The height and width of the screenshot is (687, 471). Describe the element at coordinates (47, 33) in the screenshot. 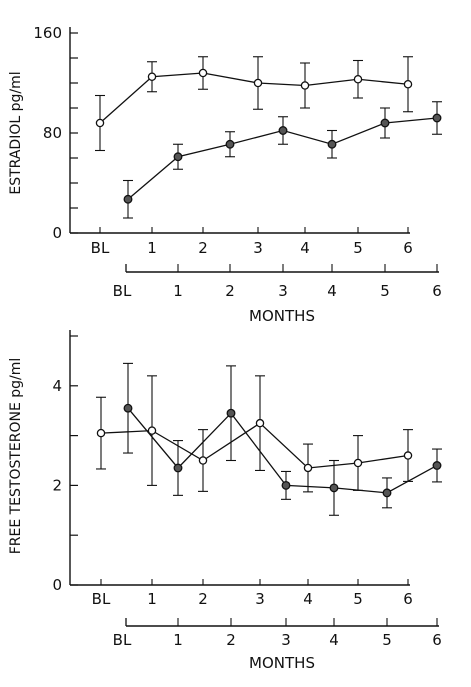

I see `y-tick-label: 160` at that location.